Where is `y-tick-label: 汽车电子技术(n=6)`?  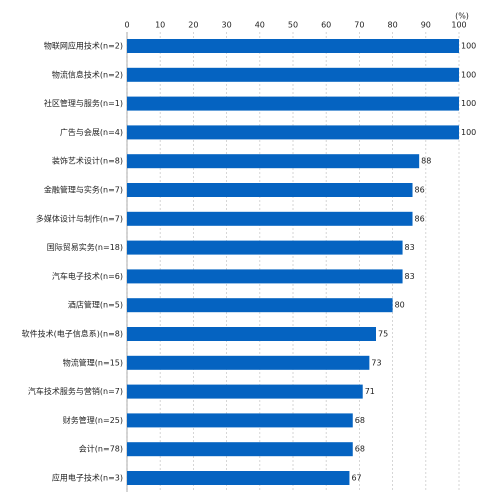
y-tick-label: 汽车电子技术(n=6) is located at coordinates (87, 276).